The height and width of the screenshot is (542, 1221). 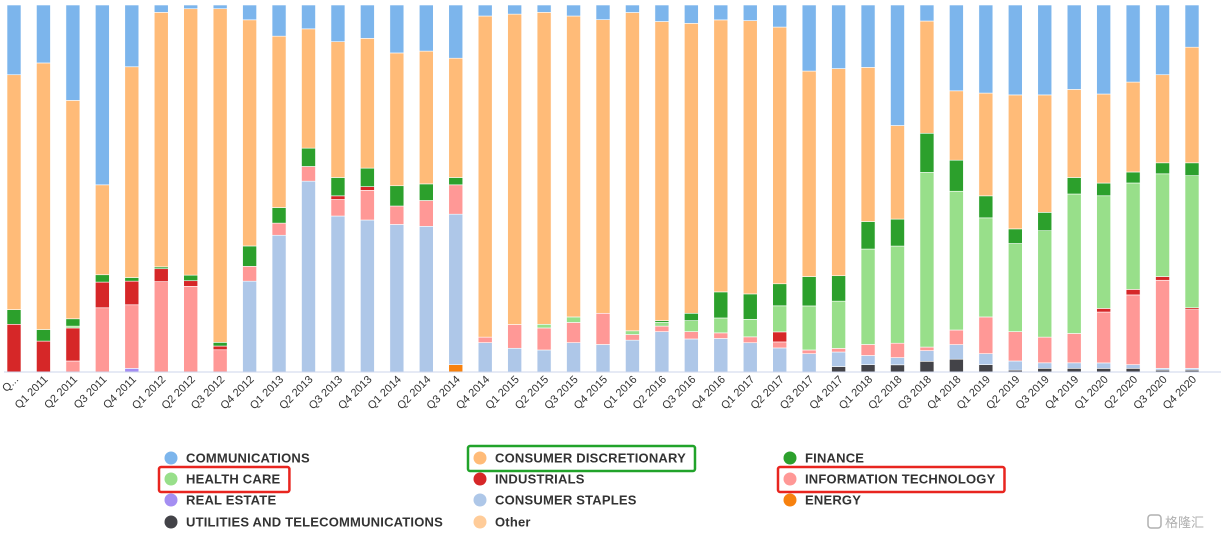 I want to click on legend-marker-consumer-staples, so click(x=480, y=500).